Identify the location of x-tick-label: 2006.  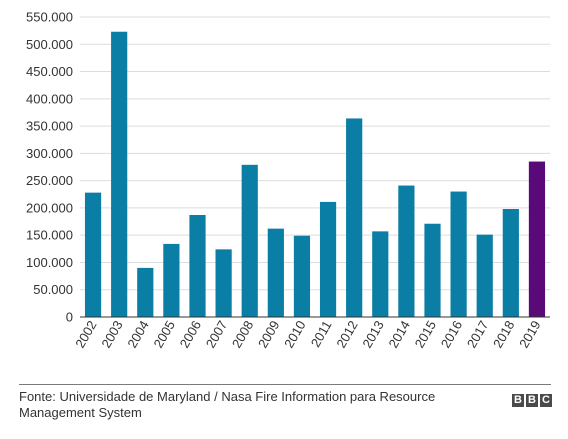
(190, 334).